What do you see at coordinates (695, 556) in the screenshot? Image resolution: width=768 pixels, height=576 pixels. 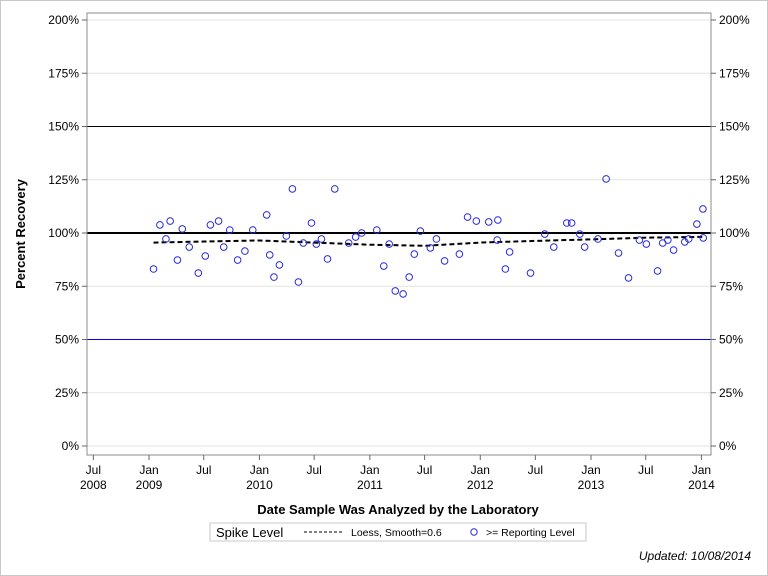 I see `updated-date: Updated: 10/08/2014` at bounding box center [695, 556].